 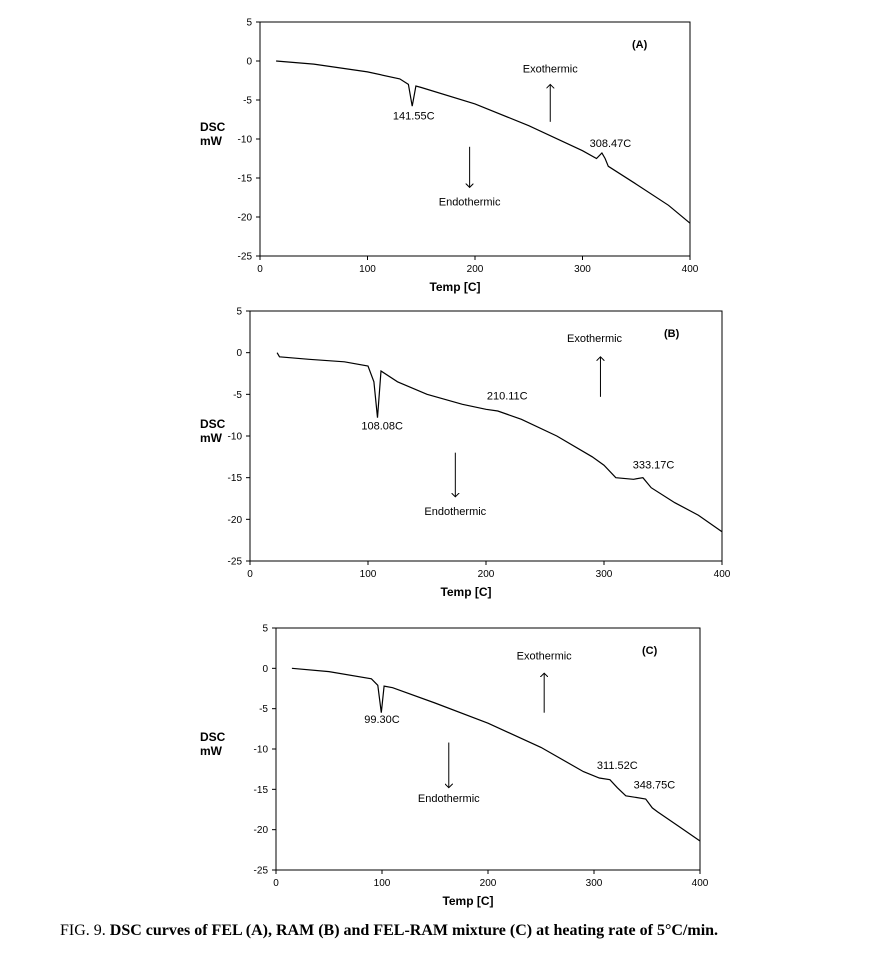 What do you see at coordinates (617, 766) in the screenshot?
I see `peak-annotation: 311.52C` at bounding box center [617, 766].